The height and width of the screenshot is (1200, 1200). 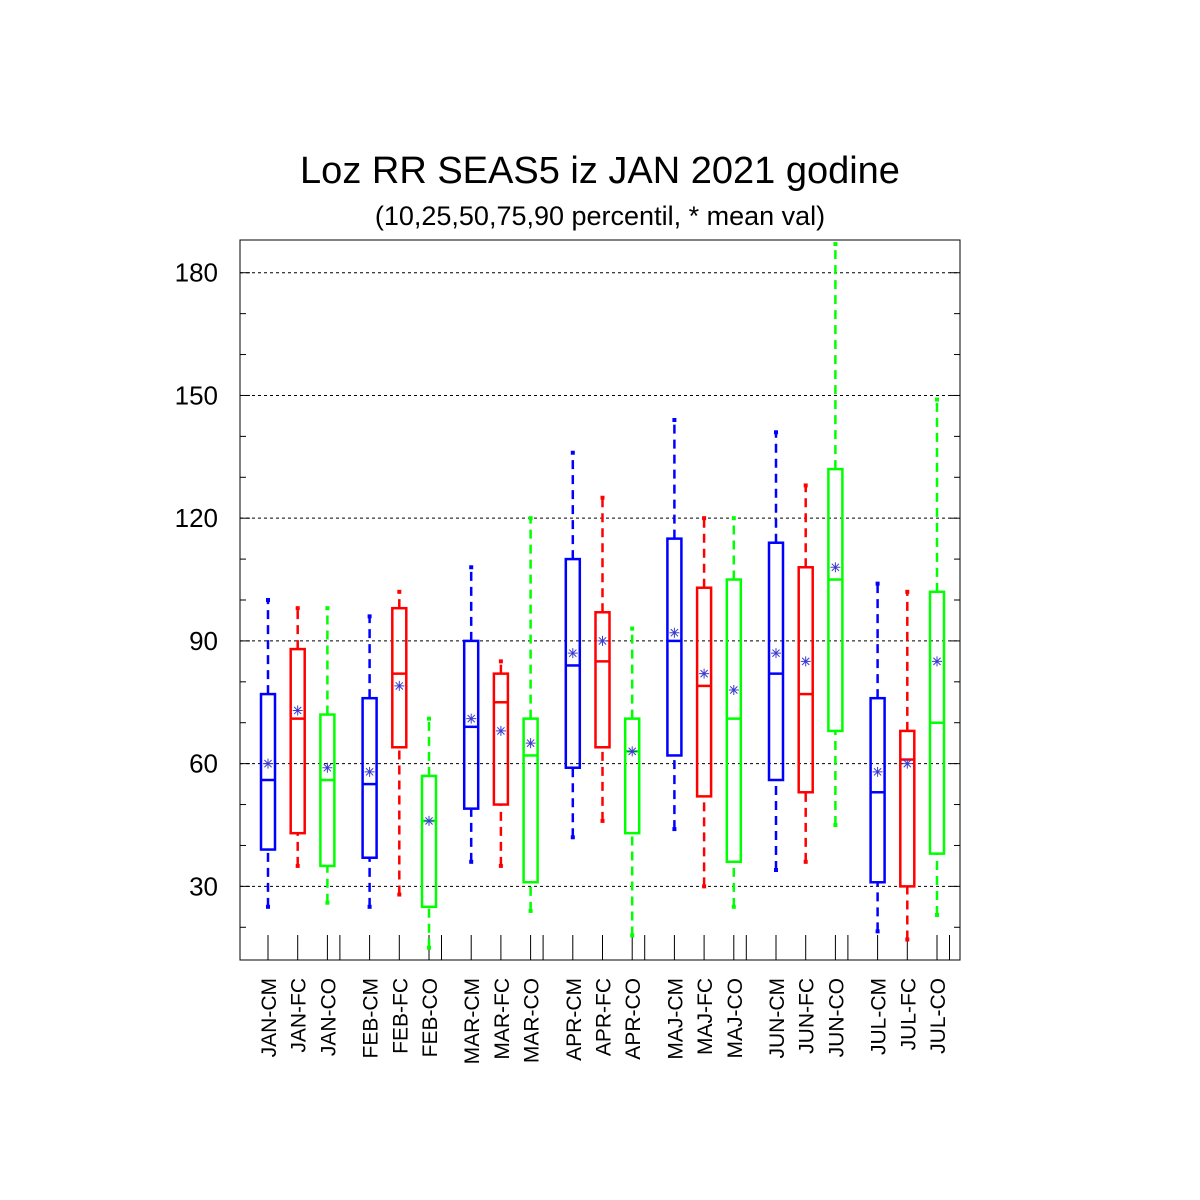 What do you see at coordinates (299, 1015) in the screenshot?
I see `x-tick-label: JAN-FC` at bounding box center [299, 1015].